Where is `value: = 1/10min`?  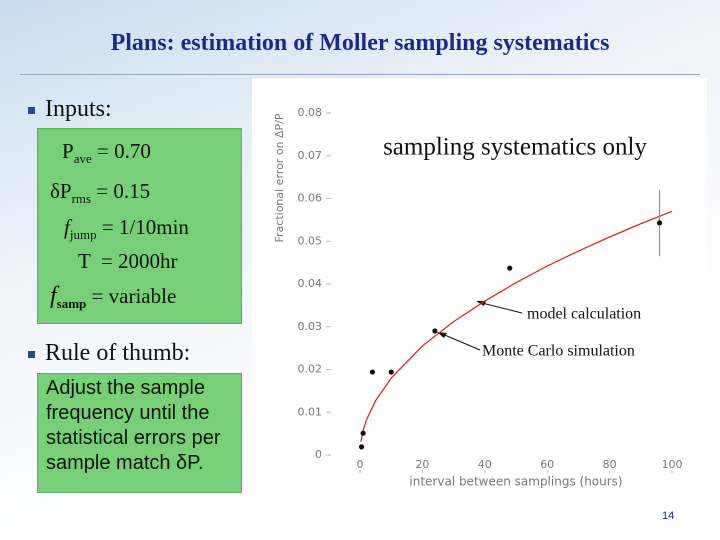 value: = 1/10min is located at coordinates (142, 227).